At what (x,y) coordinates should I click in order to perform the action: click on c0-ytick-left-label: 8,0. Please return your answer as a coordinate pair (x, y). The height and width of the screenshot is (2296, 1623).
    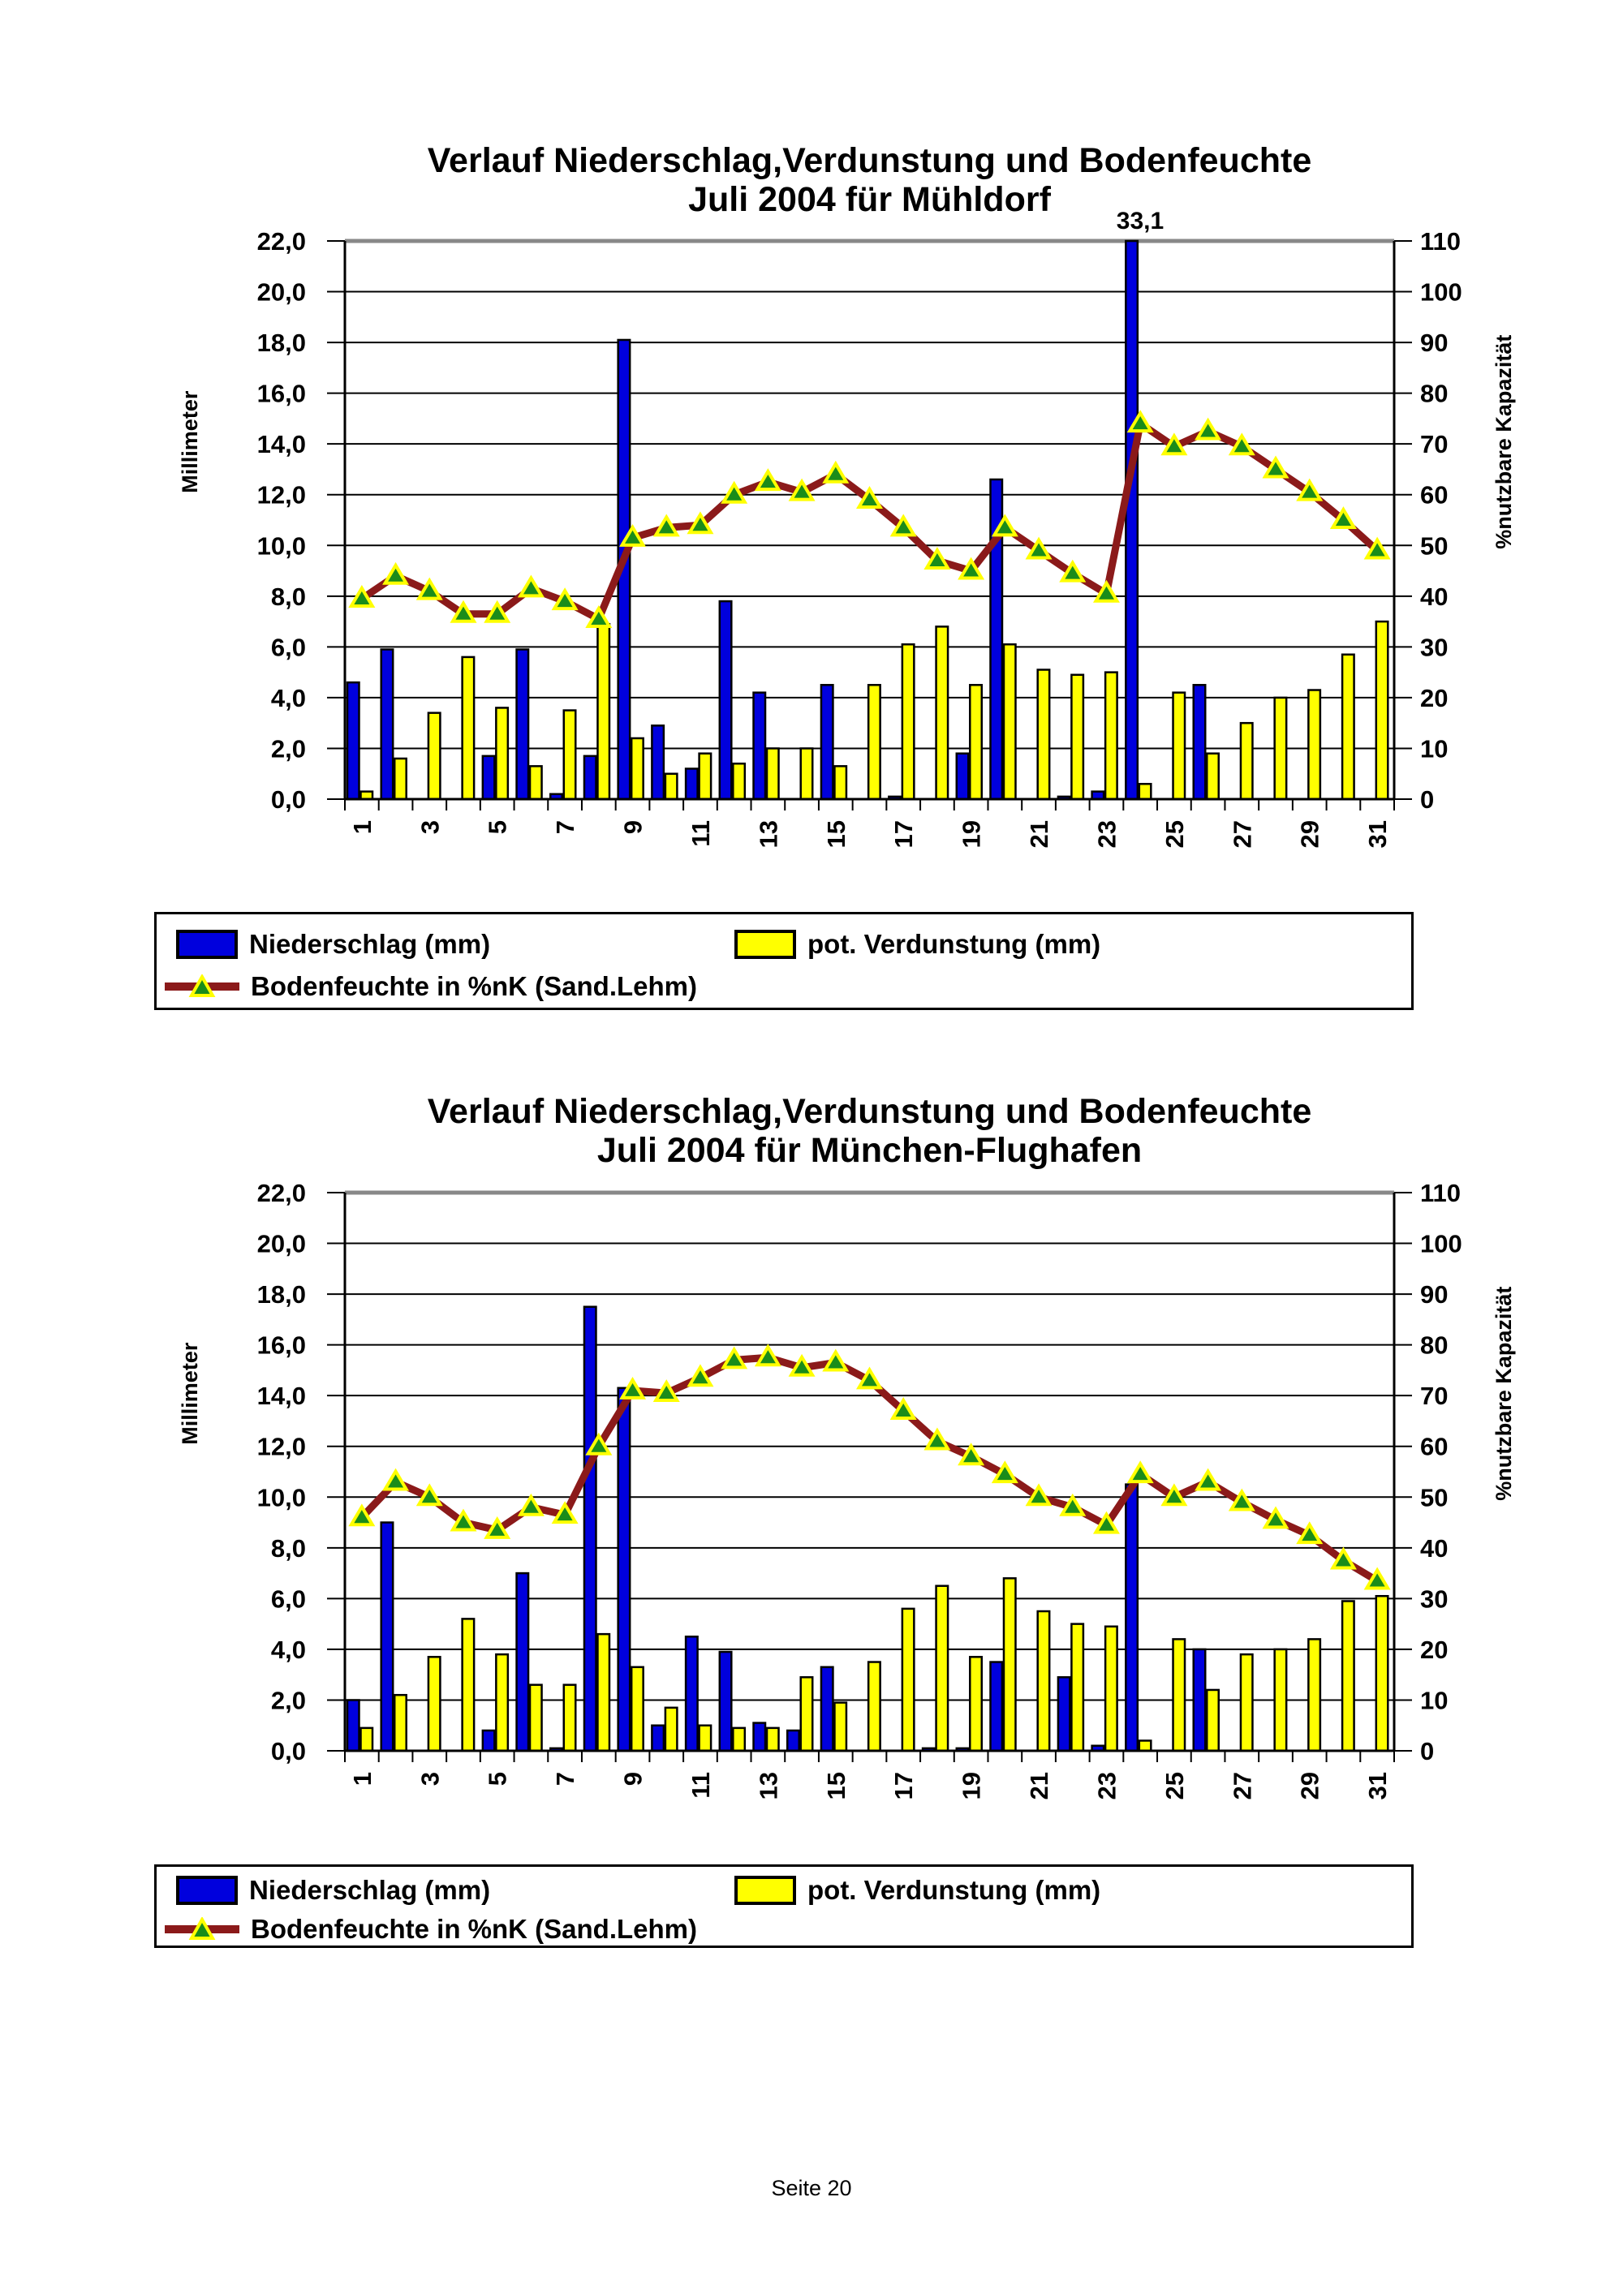
    Looking at the image, I should click on (288, 597).